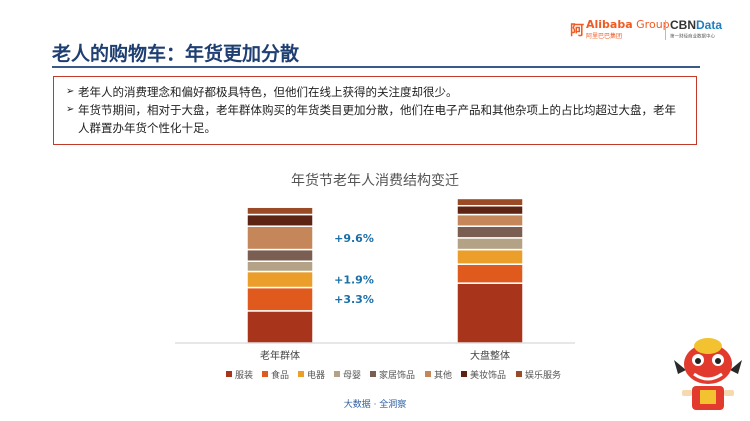 This screenshot has width=750, height=421. Describe the element at coordinates (651, 24) in the screenshot. I see `alibaba-logo-group: Group` at that location.